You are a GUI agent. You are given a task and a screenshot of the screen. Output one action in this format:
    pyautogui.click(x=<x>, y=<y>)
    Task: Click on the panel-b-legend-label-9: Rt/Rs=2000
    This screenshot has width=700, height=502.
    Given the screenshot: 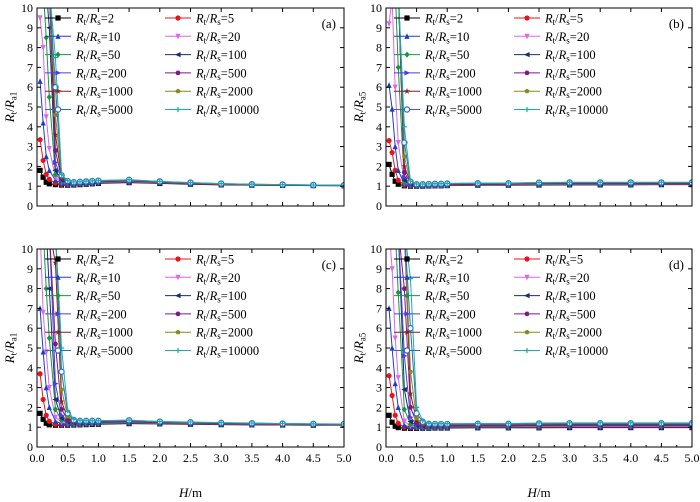 What is the action you would take?
    pyautogui.click(x=573, y=93)
    